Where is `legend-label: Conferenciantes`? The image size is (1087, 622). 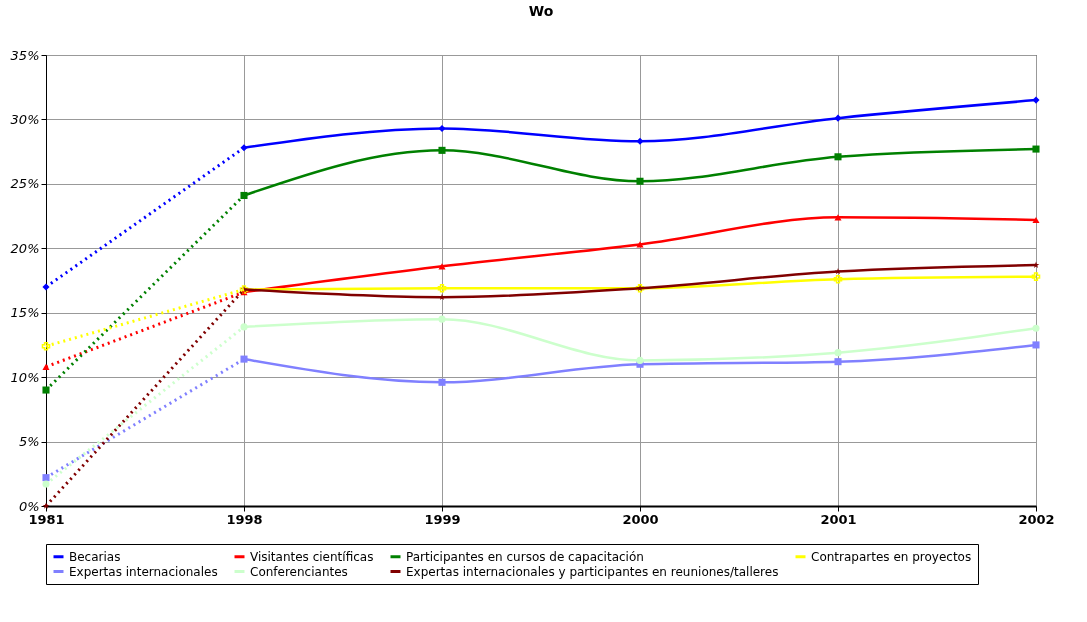 legend-label: Conferenciantes is located at coordinates (299, 571).